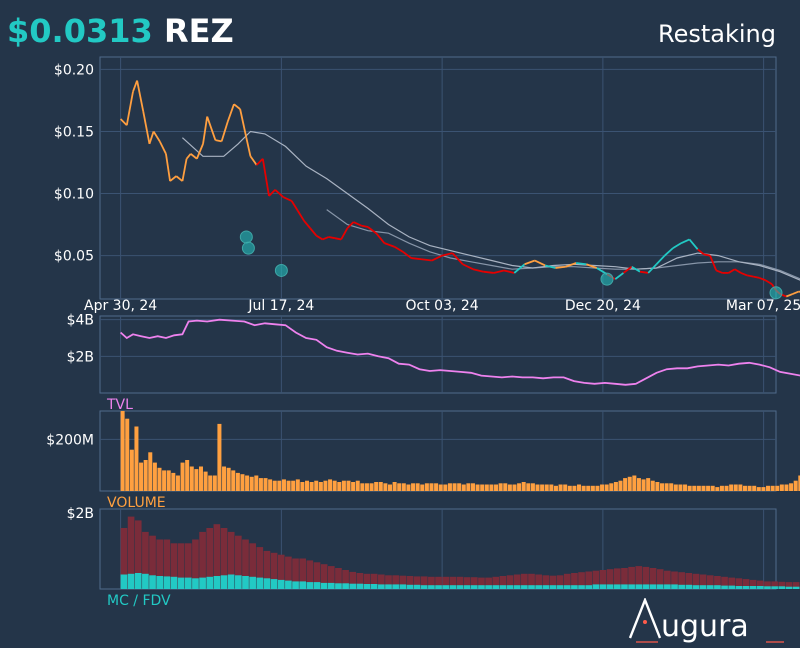 The image size is (800, 648). Describe the element at coordinates (136, 503) in the screenshot. I see `volume-label: VOLUME` at that location.